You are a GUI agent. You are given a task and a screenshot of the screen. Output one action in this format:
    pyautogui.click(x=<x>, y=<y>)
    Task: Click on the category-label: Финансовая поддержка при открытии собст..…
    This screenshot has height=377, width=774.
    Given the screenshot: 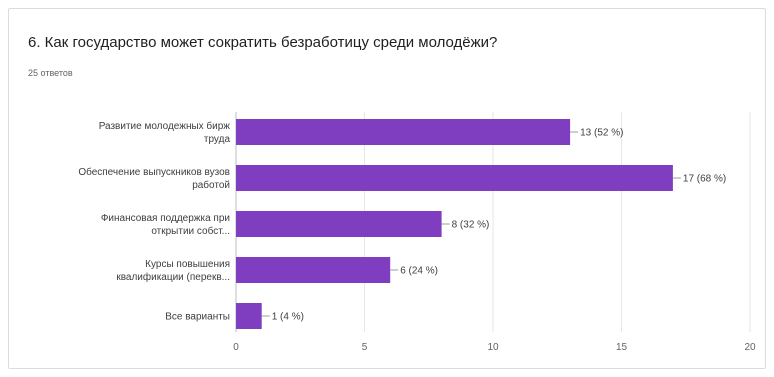 What is the action you would take?
    pyautogui.click(x=165, y=225)
    